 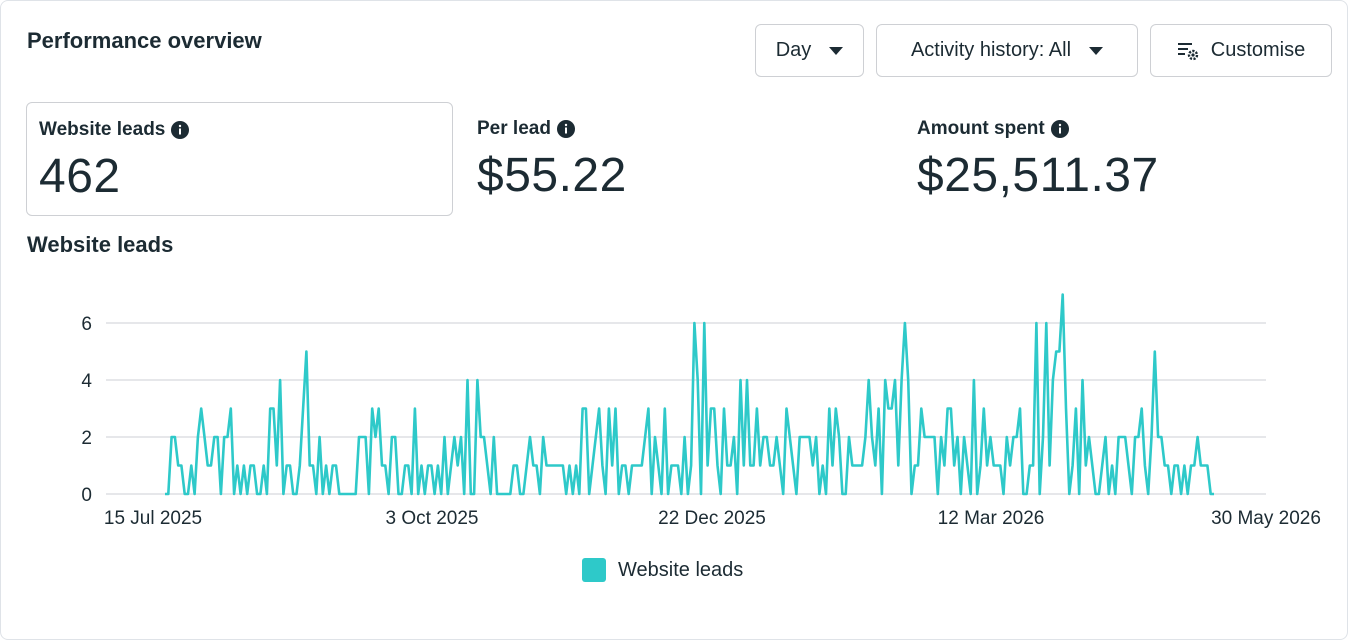 I want to click on metric-amount-spent: Amount spent $25,511.37, so click(x=1115, y=159).